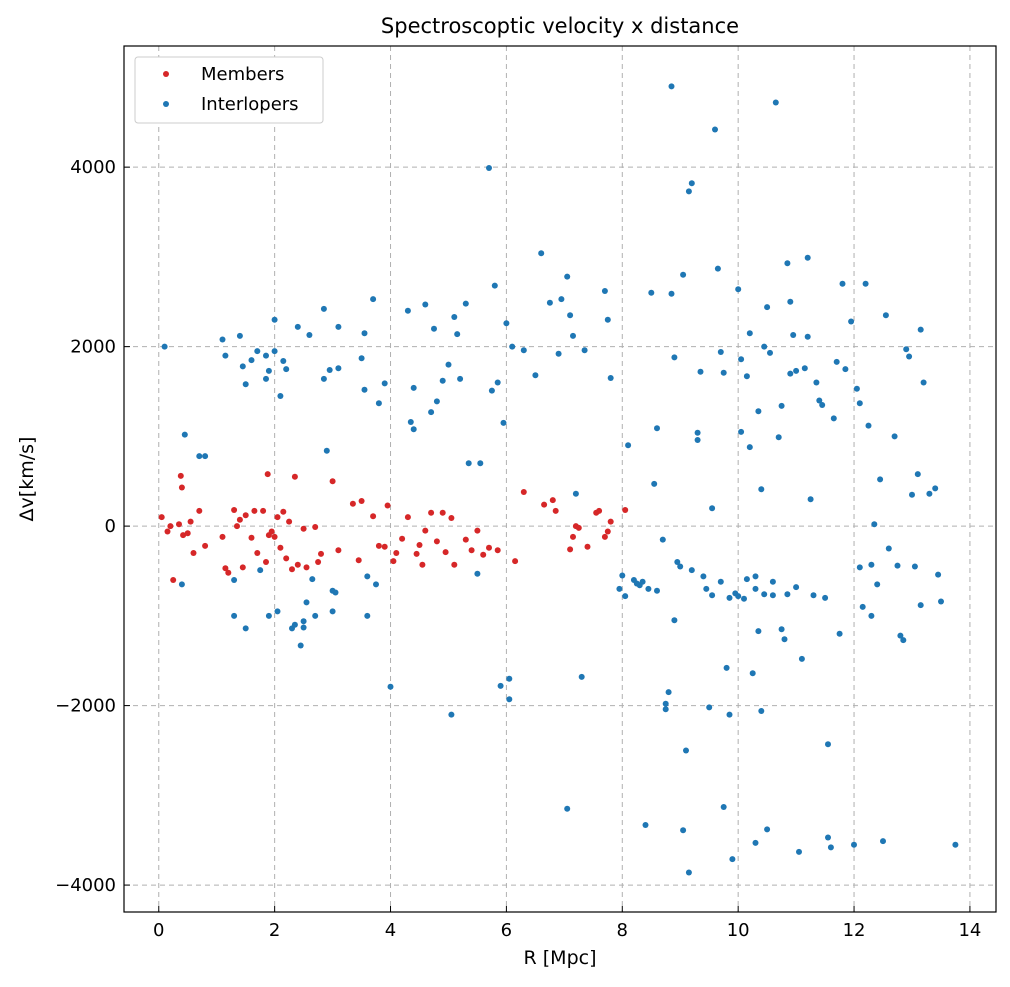  I want to click on x-tick-label: 4, so click(390, 930).